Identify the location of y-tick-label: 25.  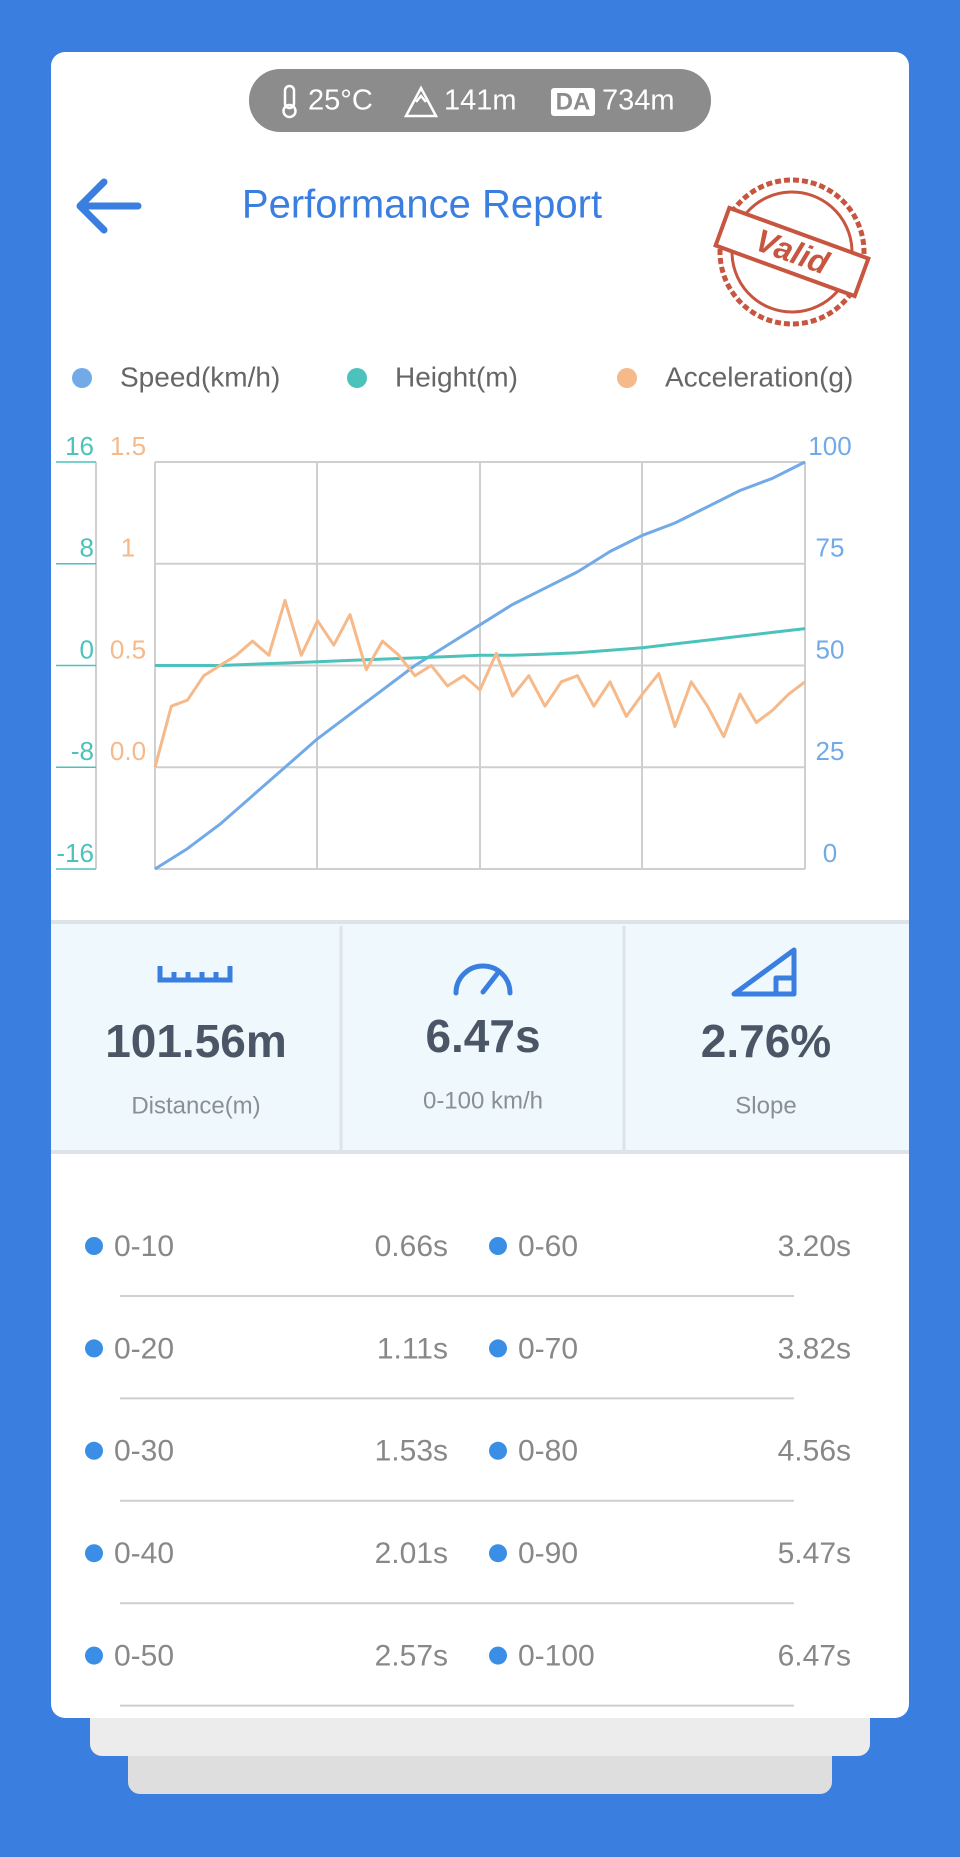
(830, 751).